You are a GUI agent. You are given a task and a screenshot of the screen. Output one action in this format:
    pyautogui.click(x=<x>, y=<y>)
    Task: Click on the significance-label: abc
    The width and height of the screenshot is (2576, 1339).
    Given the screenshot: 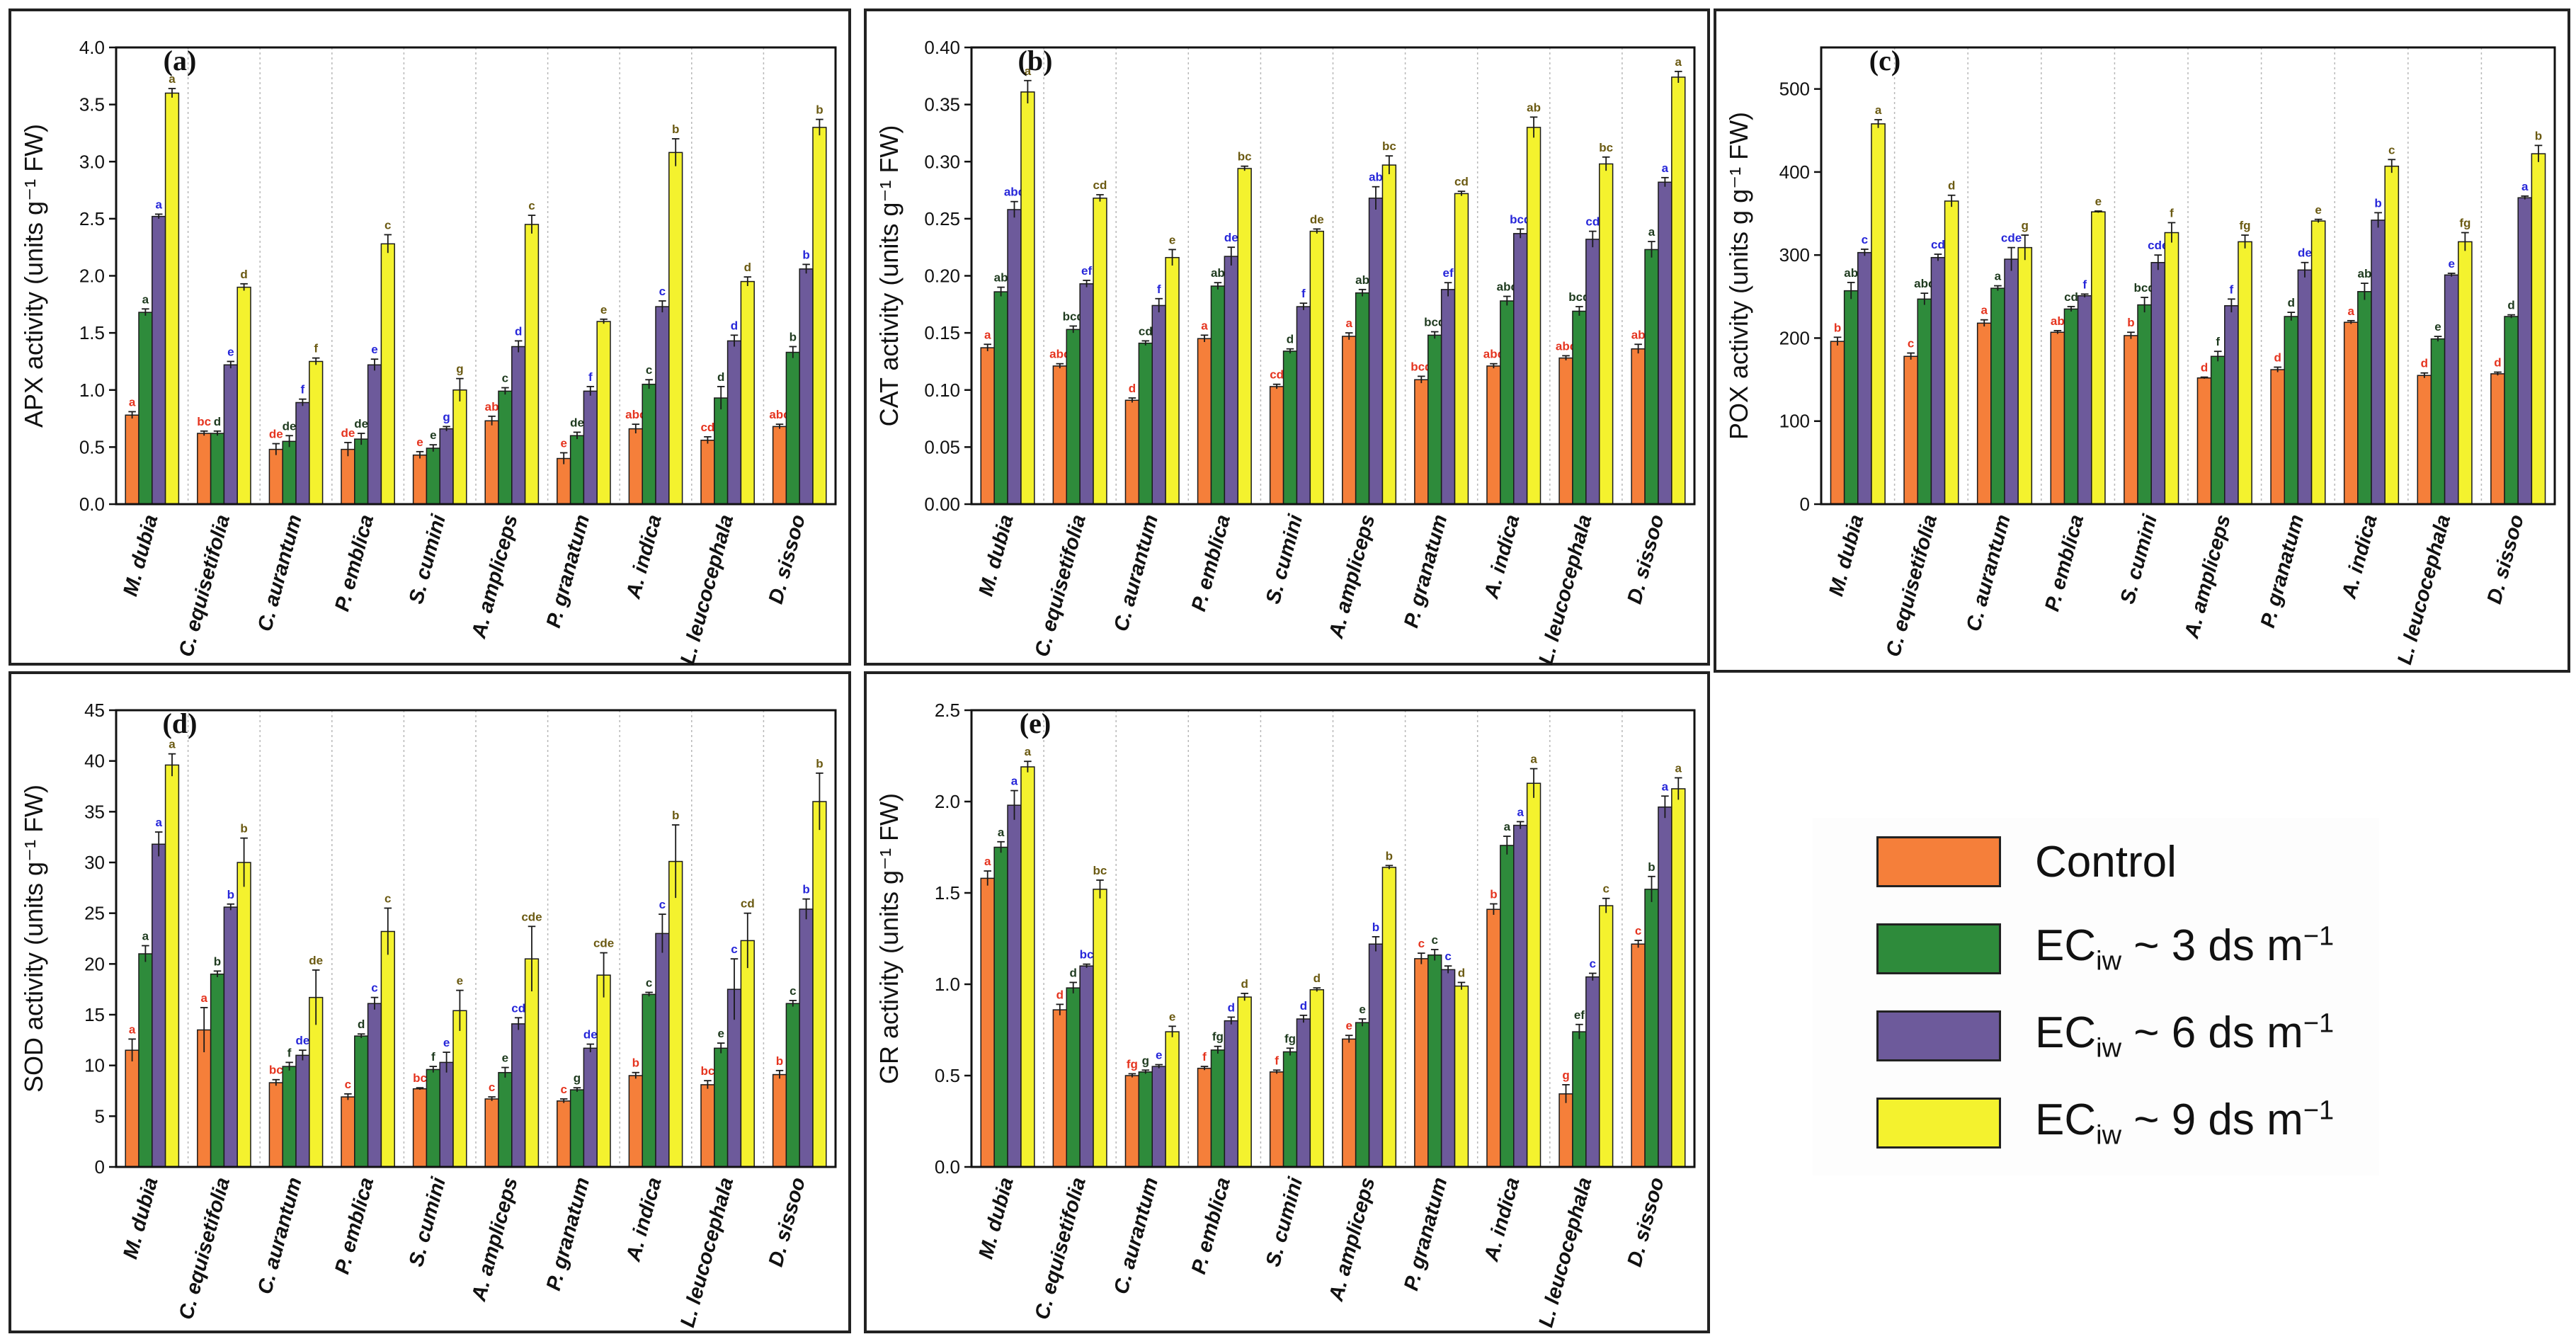 What is the action you would take?
    pyautogui.click(x=1507, y=287)
    